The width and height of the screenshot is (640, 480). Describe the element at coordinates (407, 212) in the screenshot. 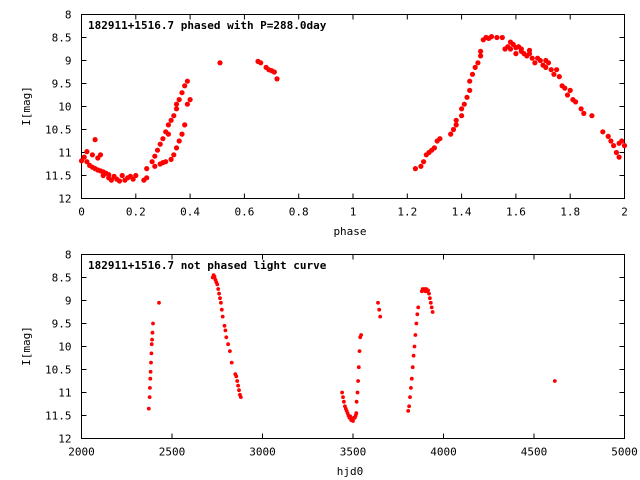

I see `x-tick-label: 1.2` at that location.